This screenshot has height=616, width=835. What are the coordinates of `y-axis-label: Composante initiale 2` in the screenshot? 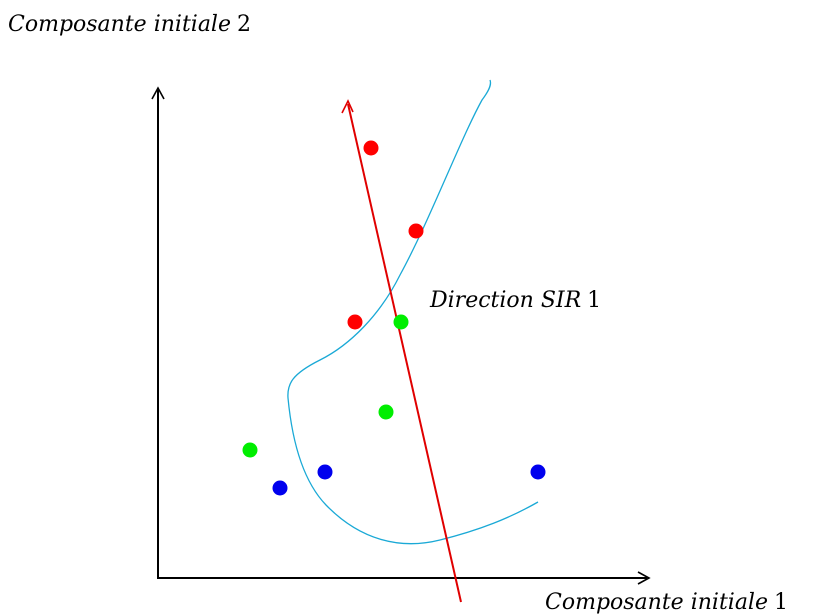 It's located at (129, 24).